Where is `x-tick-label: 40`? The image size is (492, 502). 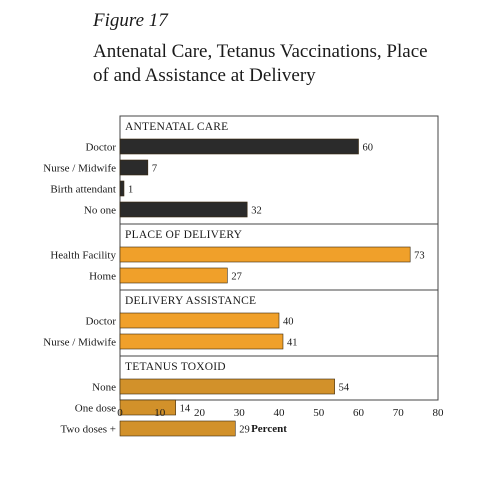 x-tick-label: 40 is located at coordinates (280, 413).